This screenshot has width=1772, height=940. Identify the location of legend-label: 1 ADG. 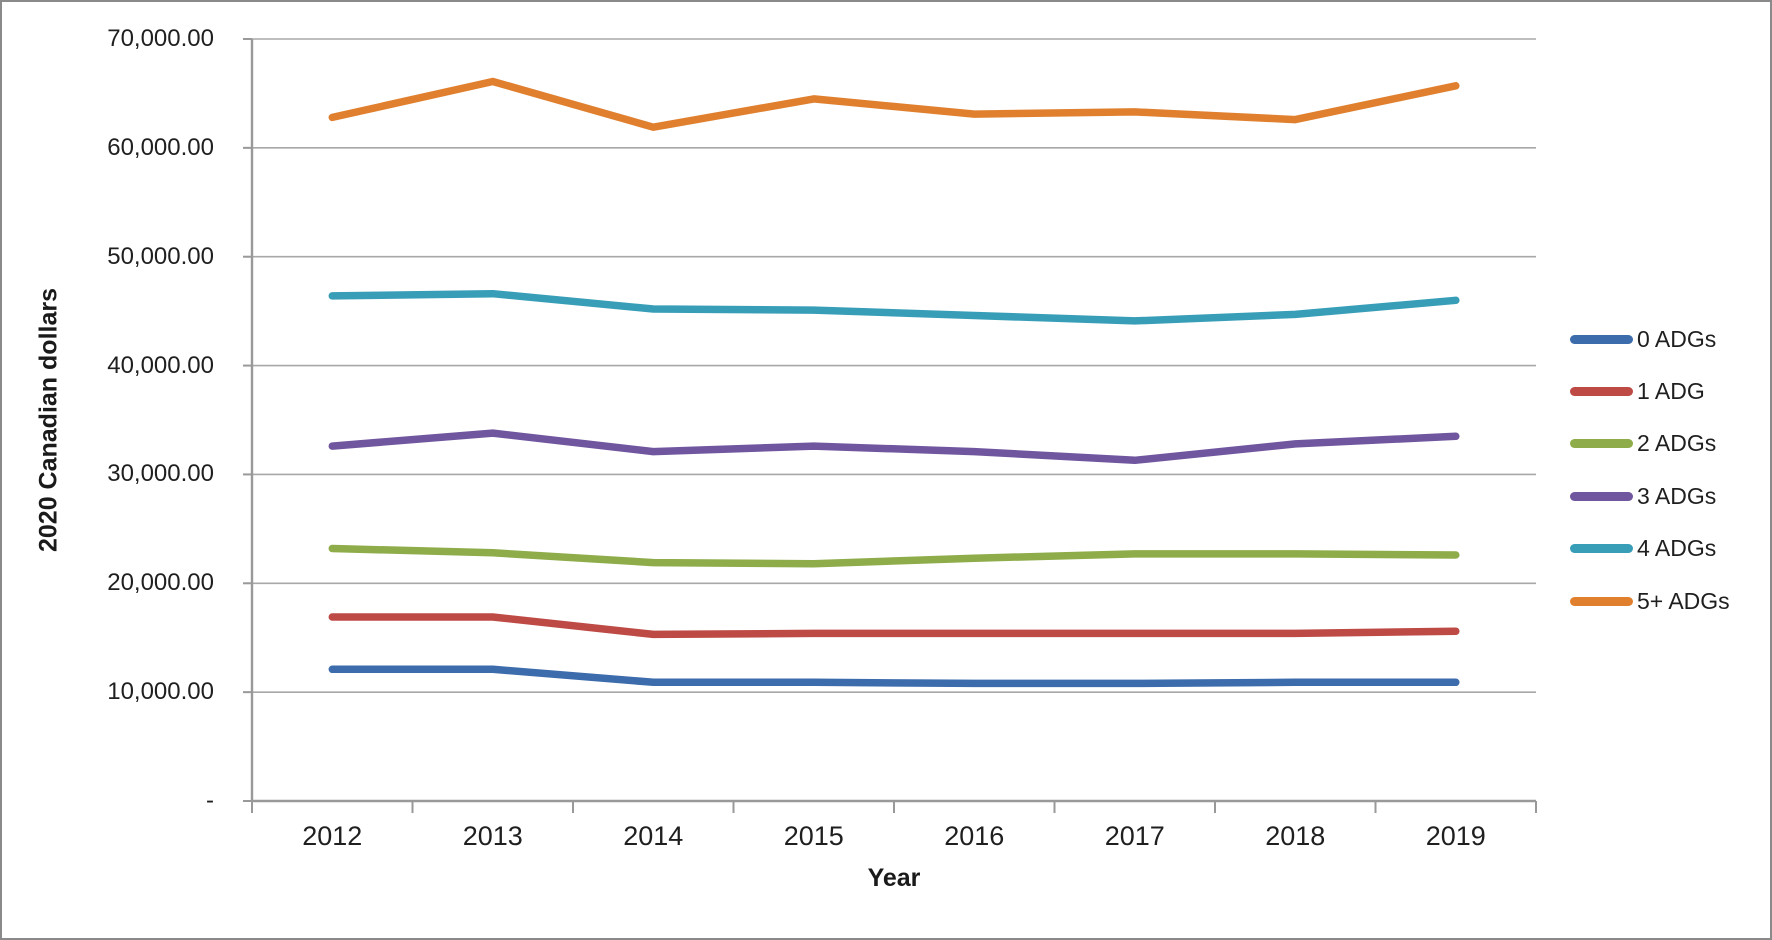
(1671, 390).